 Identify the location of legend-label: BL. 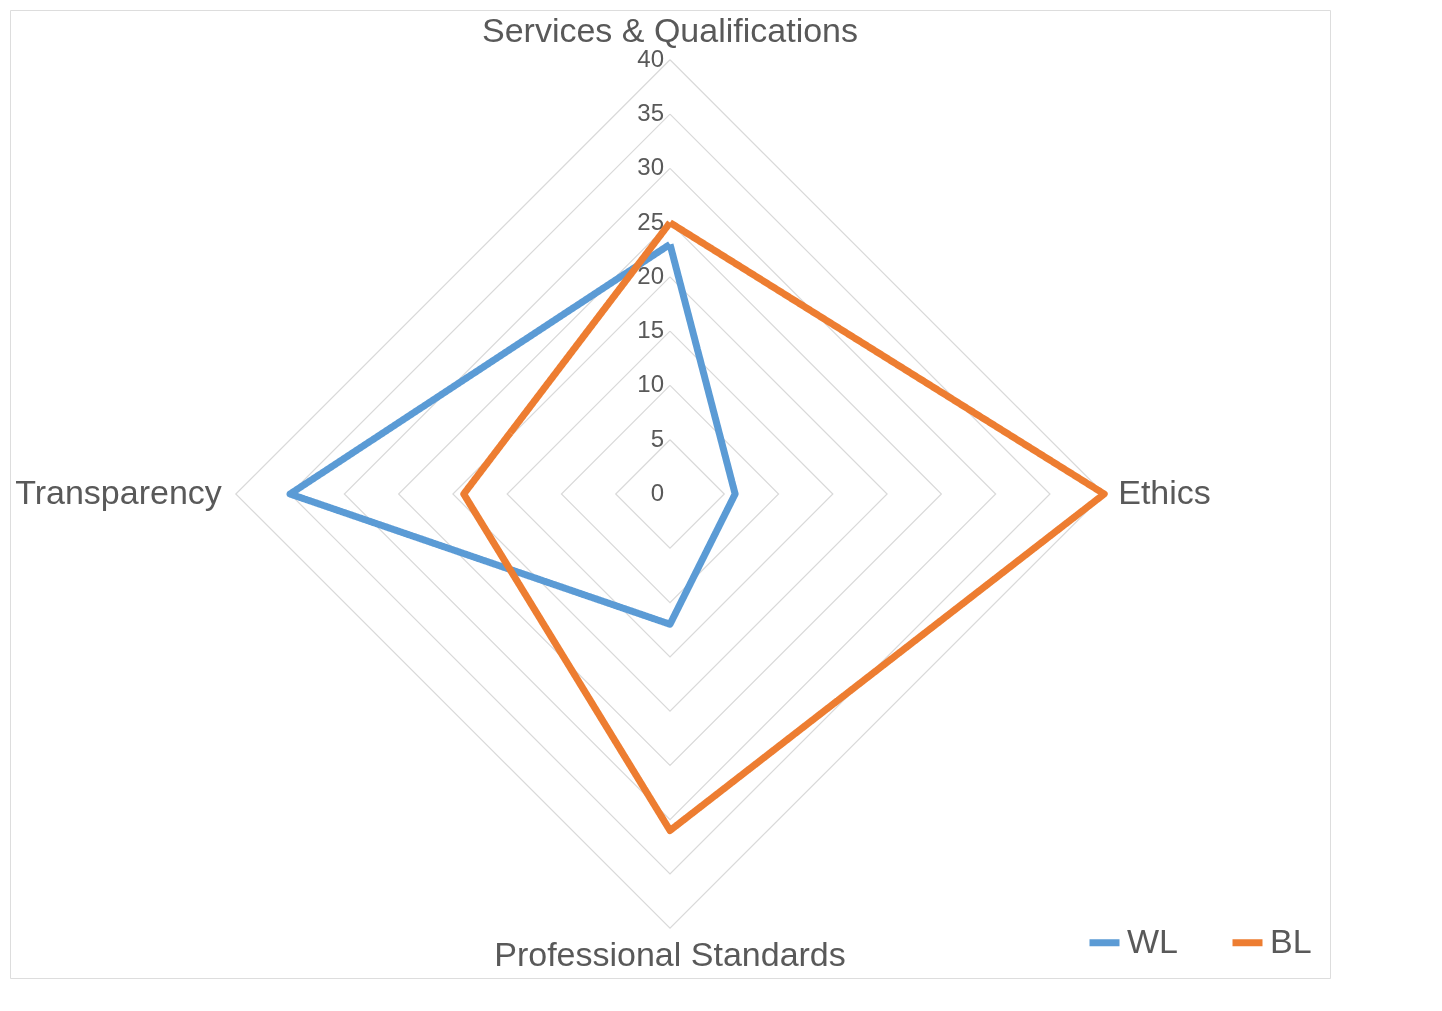
(1291, 940).